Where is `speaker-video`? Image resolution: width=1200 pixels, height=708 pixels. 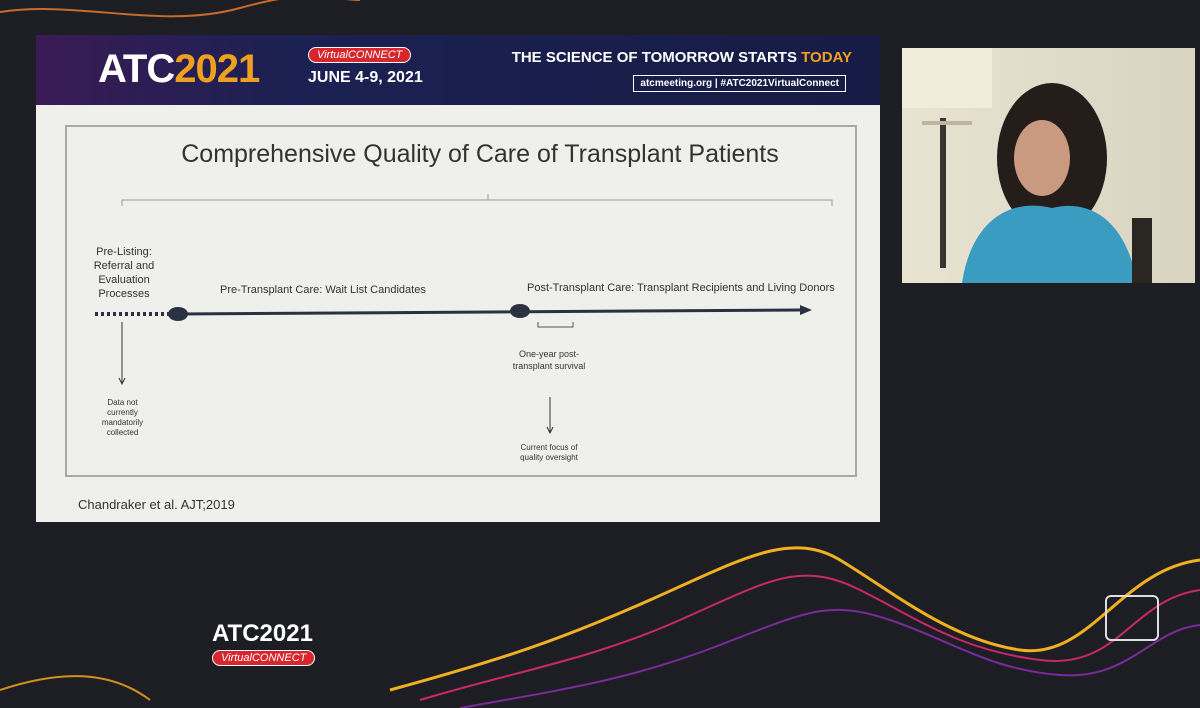
speaker-video is located at coordinates (1048, 165).